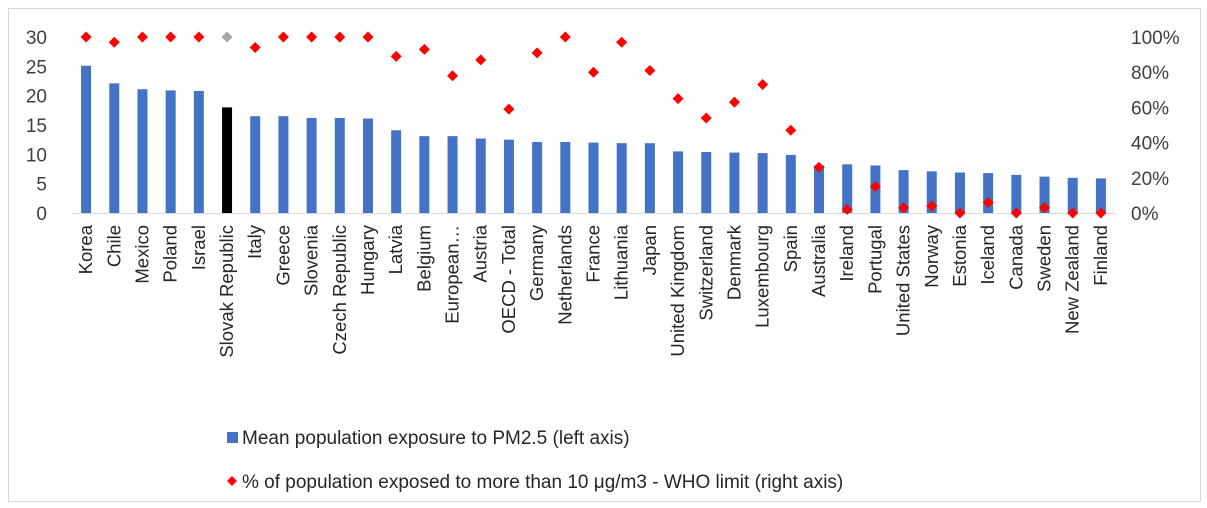 The width and height of the screenshot is (1207, 508). I want to click on category-label: Finland, so click(1100, 255).